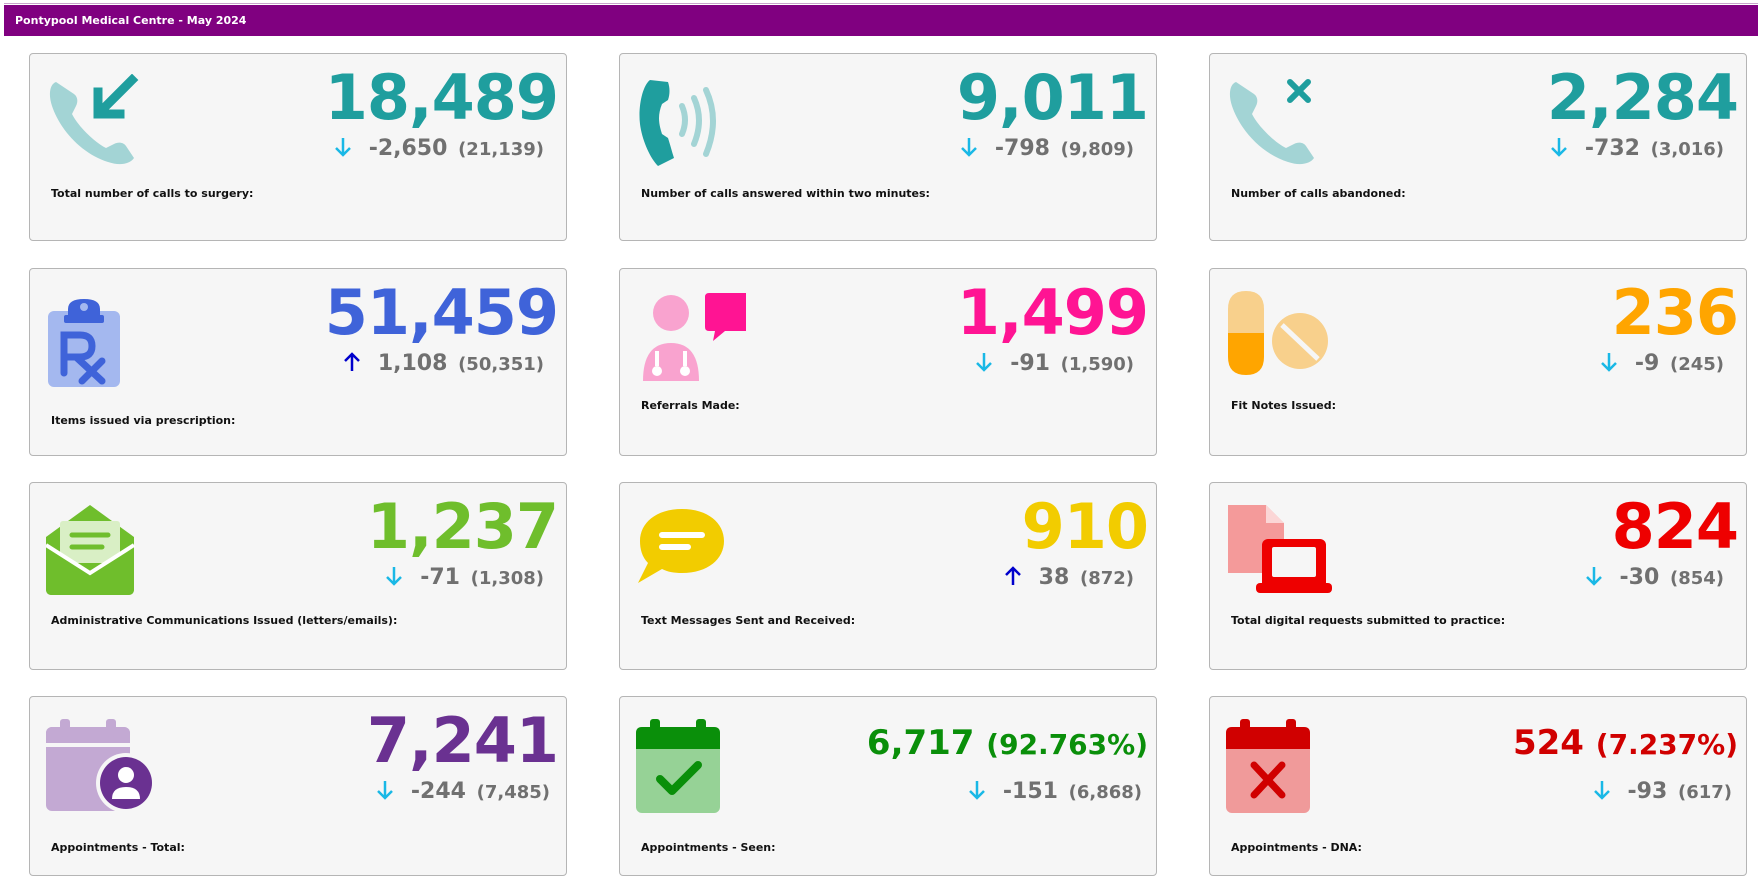 The height and width of the screenshot is (876, 1758). I want to click on page-header: Pontypool Medical Centre - May 2024, so click(881, 20).